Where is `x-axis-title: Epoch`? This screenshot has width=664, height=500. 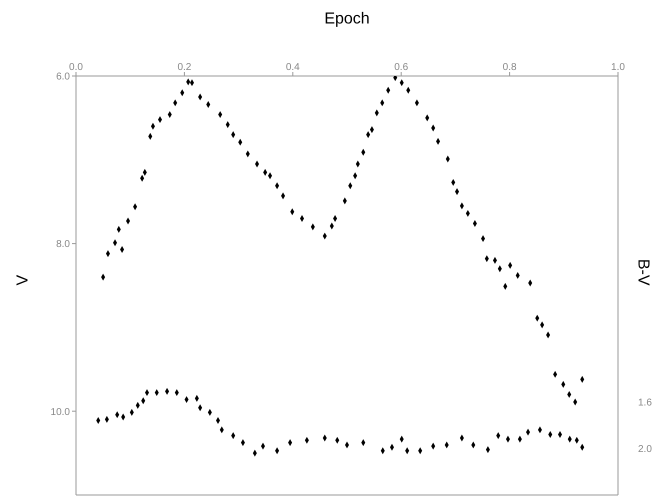
x-axis-title: Epoch is located at coordinates (347, 19).